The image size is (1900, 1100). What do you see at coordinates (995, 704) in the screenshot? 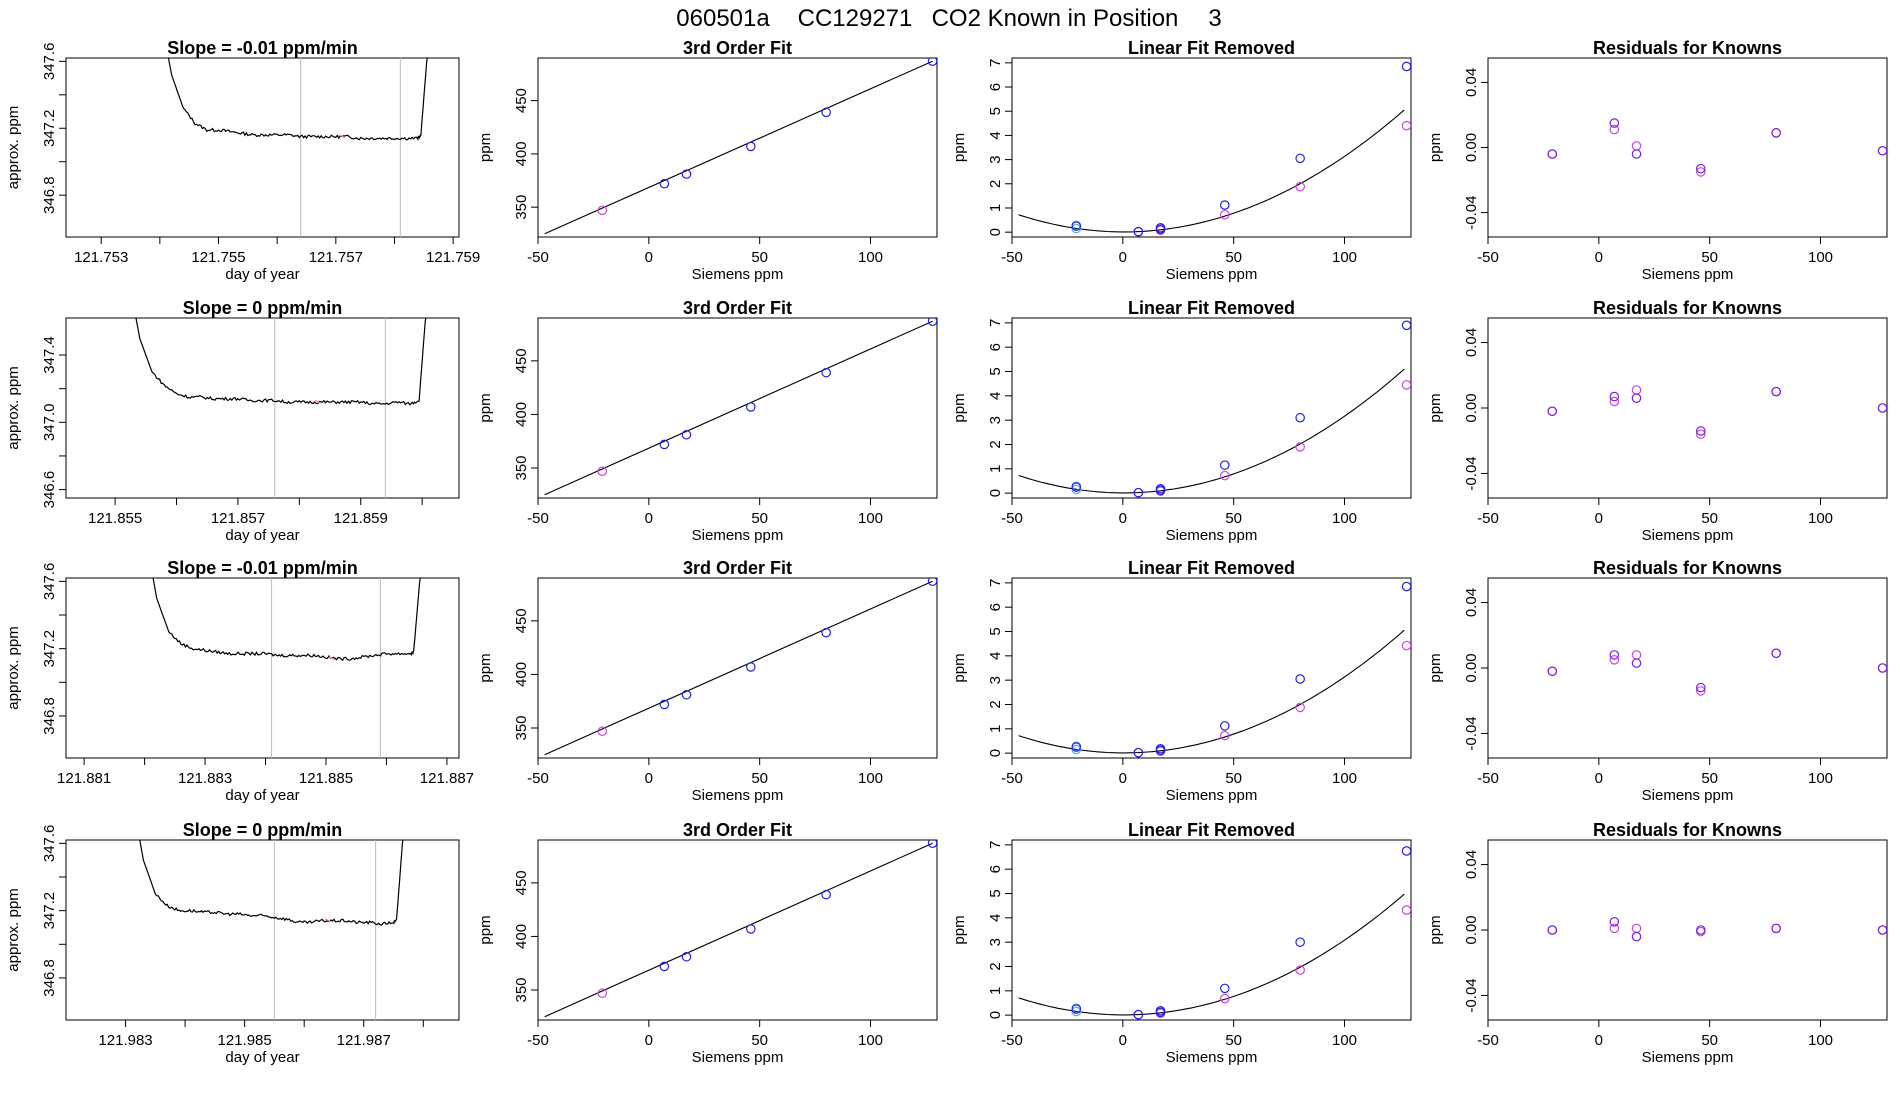
I see `y-tick-label: 2` at bounding box center [995, 704].